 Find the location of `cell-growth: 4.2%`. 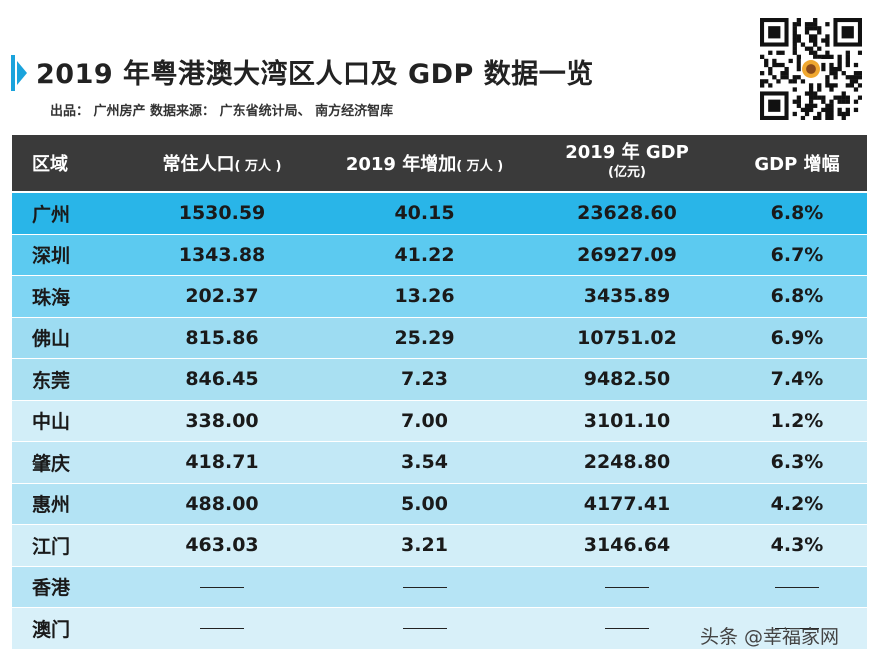

cell-growth: 4.2% is located at coordinates (797, 503).